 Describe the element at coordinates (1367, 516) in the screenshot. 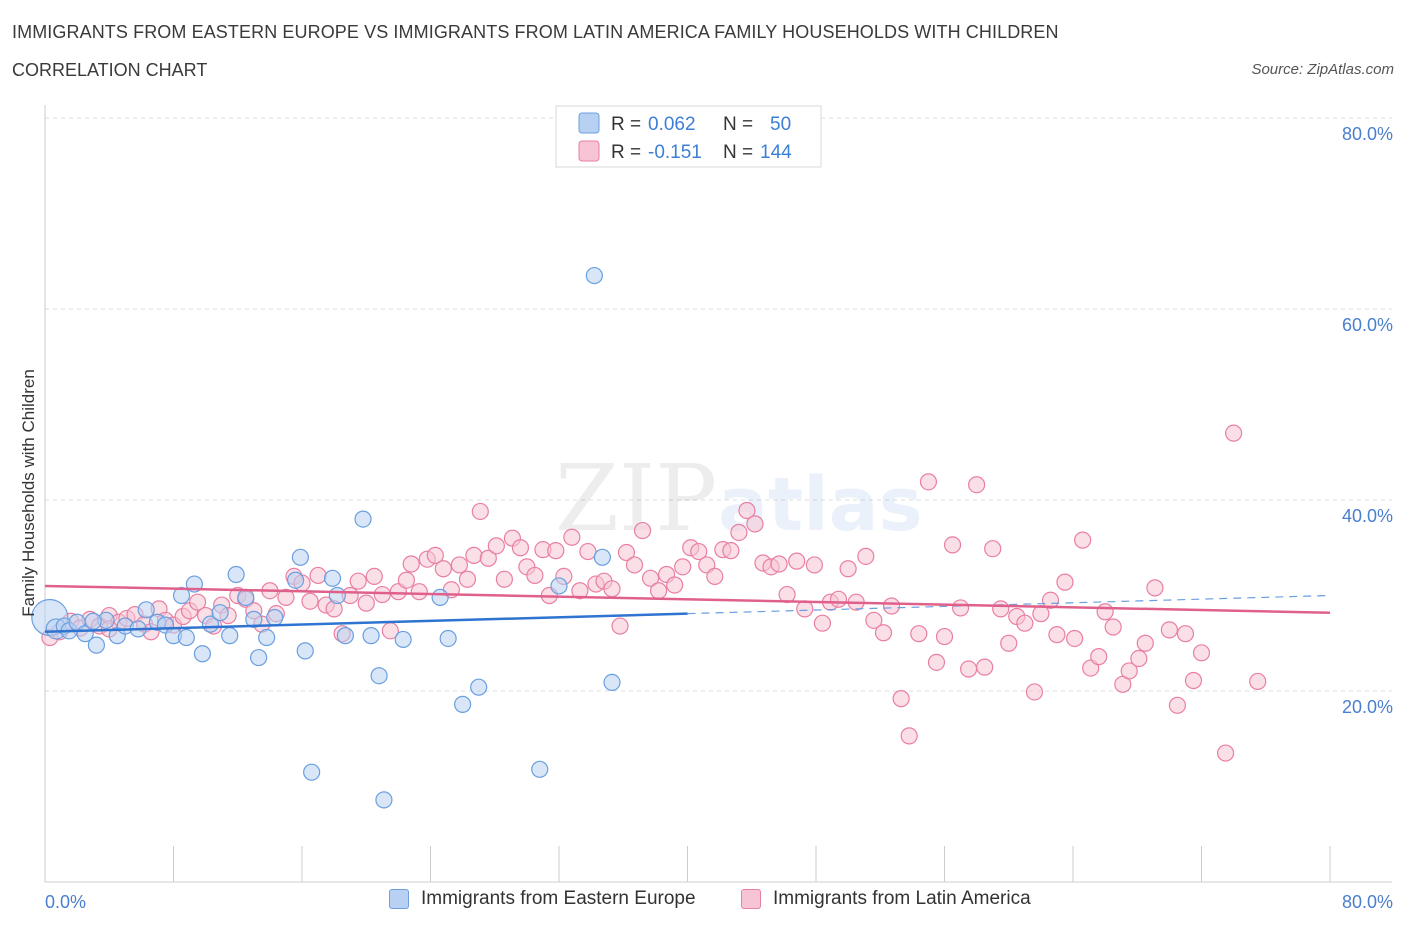

I see `y-tick-label-40: 40.0%` at that location.